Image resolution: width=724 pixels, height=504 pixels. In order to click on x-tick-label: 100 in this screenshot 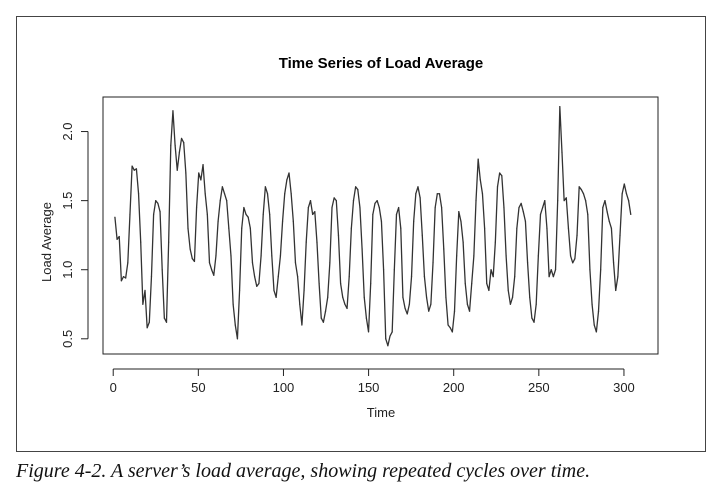, I will do `click(284, 387)`.